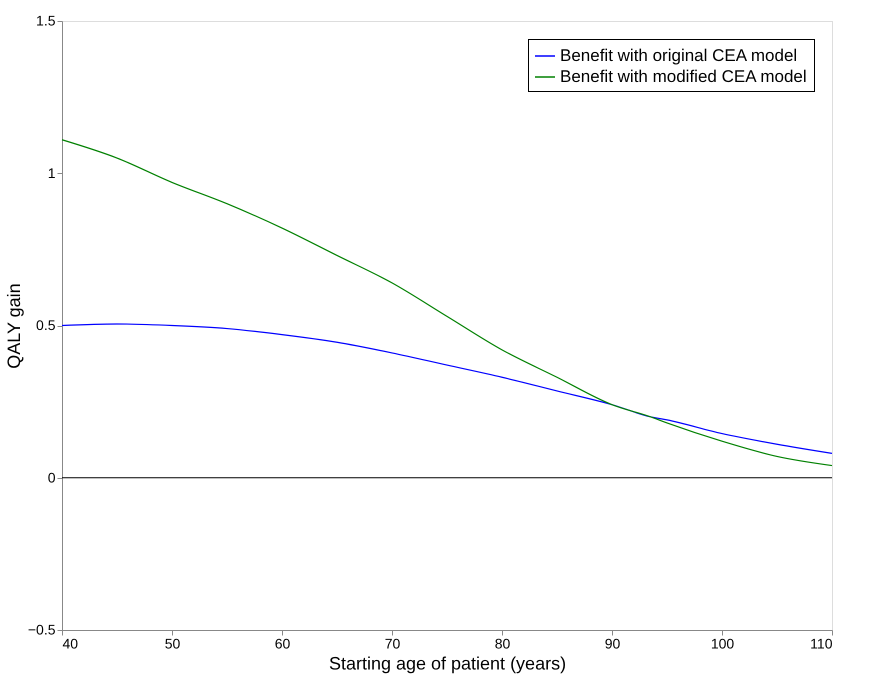  What do you see at coordinates (447, 664) in the screenshot?
I see `x-axis-title: Starting age of patient (years)` at bounding box center [447, 664].